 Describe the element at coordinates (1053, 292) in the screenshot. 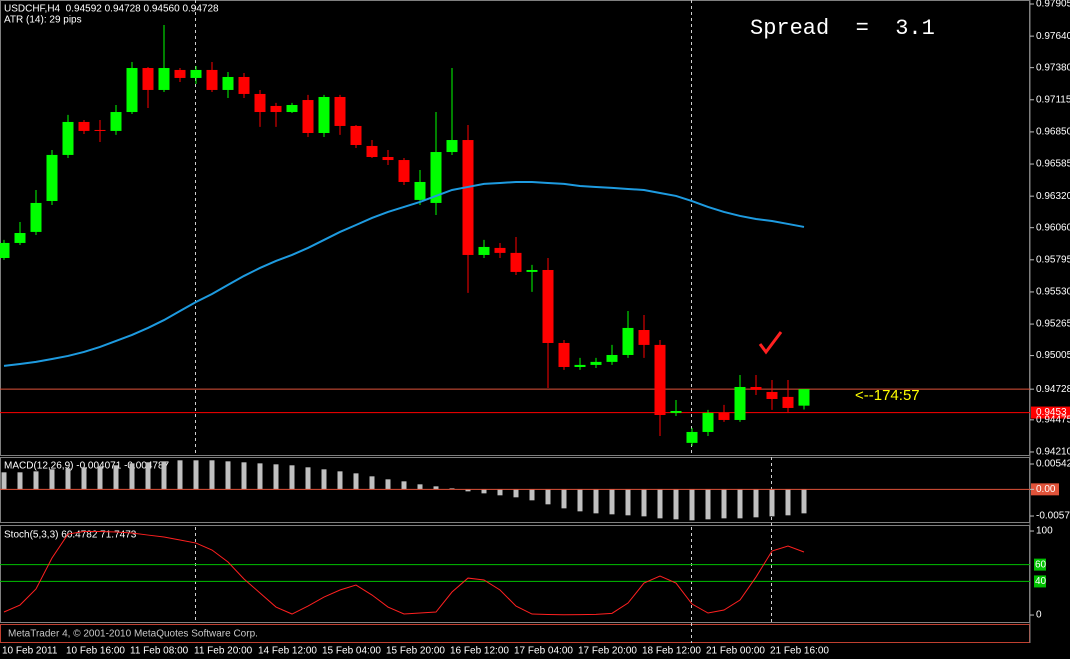

I see `y-tick-label: 0.95530` at that location.